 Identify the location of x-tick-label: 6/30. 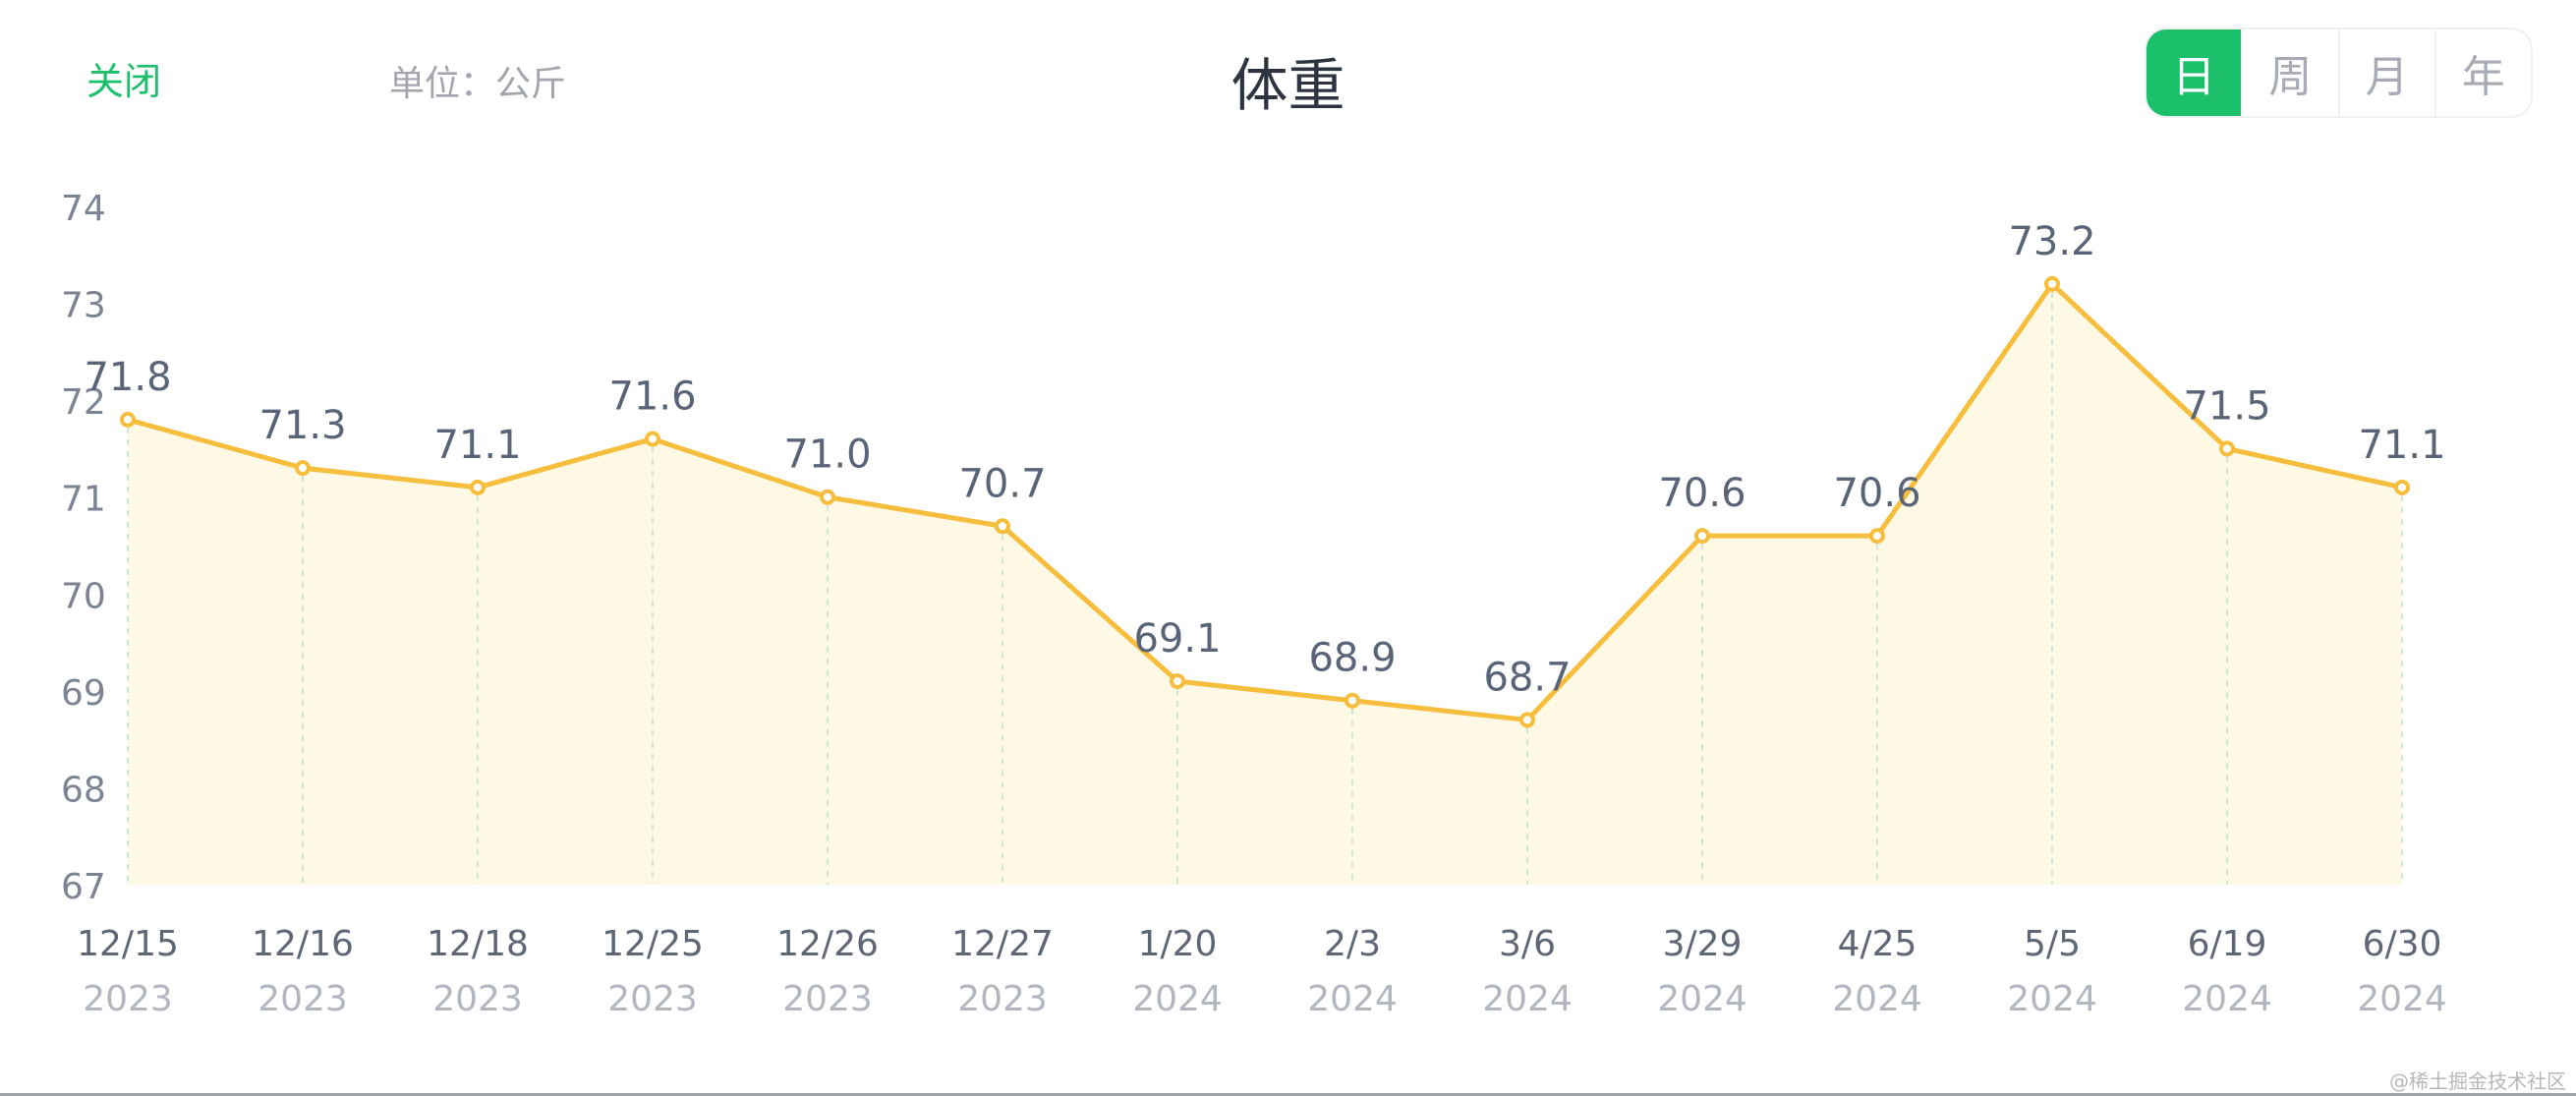
(2402, 944).